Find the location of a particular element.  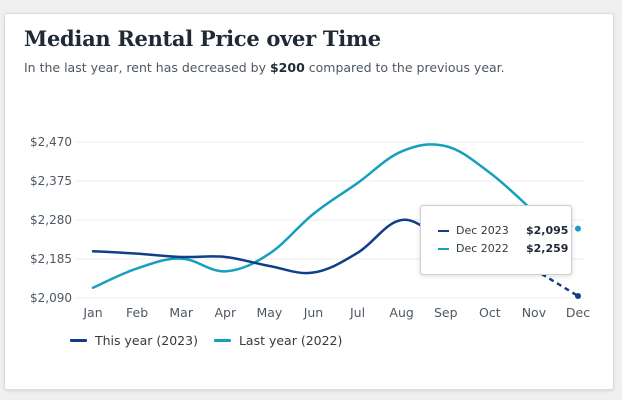

y-tick-label: $2,375 is located at coordinates (51, 181).